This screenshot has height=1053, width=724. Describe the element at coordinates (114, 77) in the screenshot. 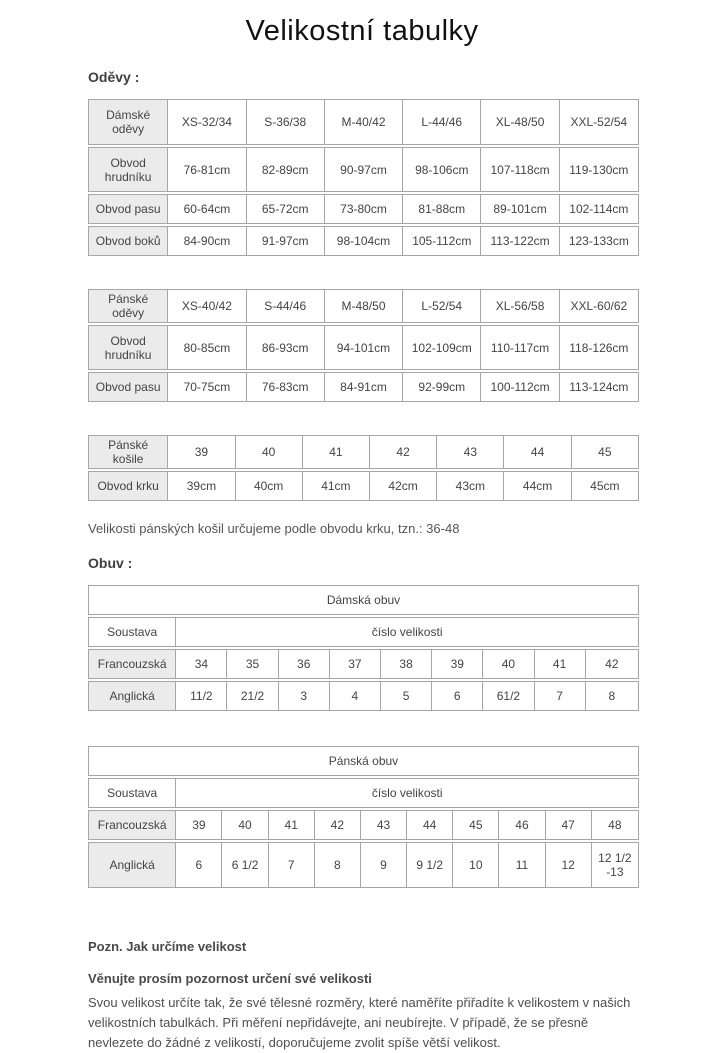

I see `section-label-clothing: Oděvy :` at that location.